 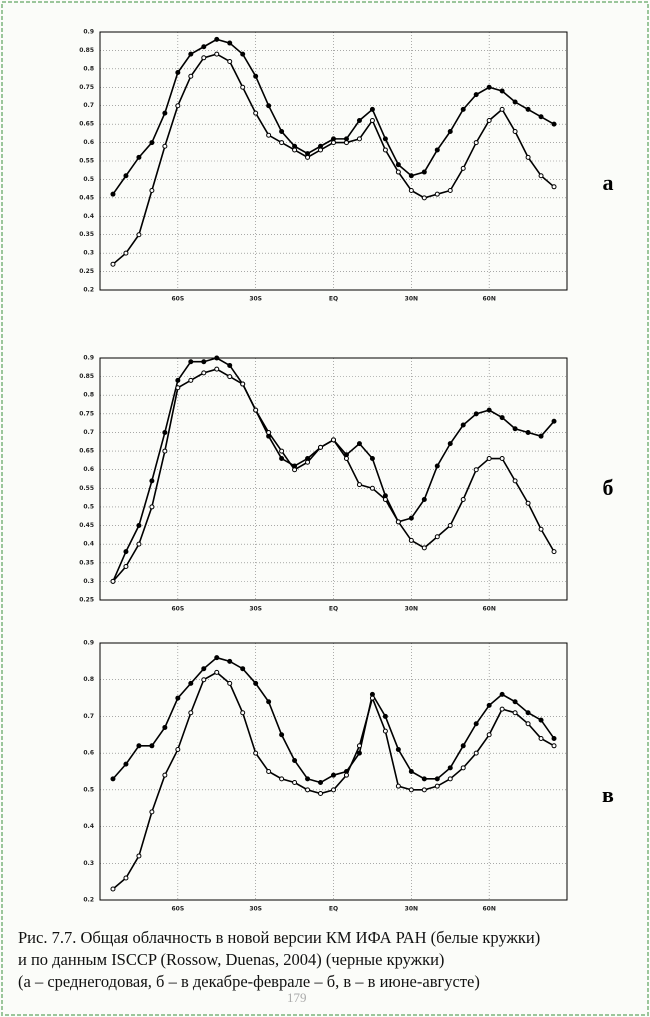 I want to click on x-tick-label: EQ, so click(x=333, y=909).